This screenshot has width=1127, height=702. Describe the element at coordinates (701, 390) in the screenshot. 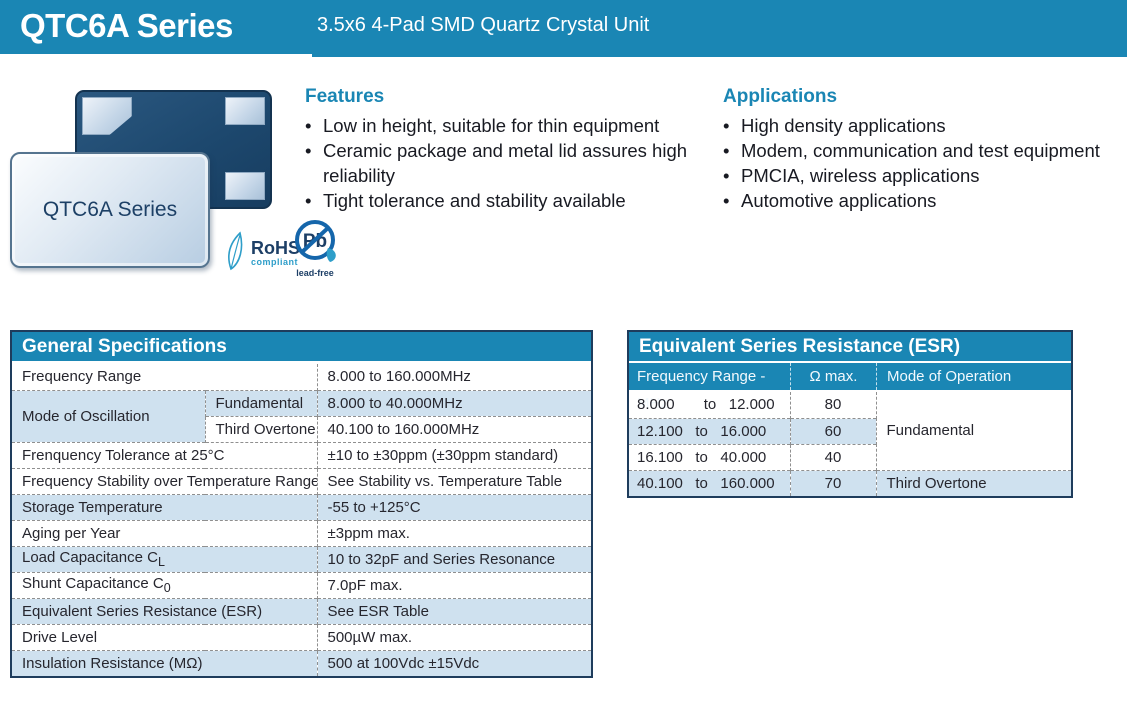

I see `column-header: Frequency Range - MHz` at that location.